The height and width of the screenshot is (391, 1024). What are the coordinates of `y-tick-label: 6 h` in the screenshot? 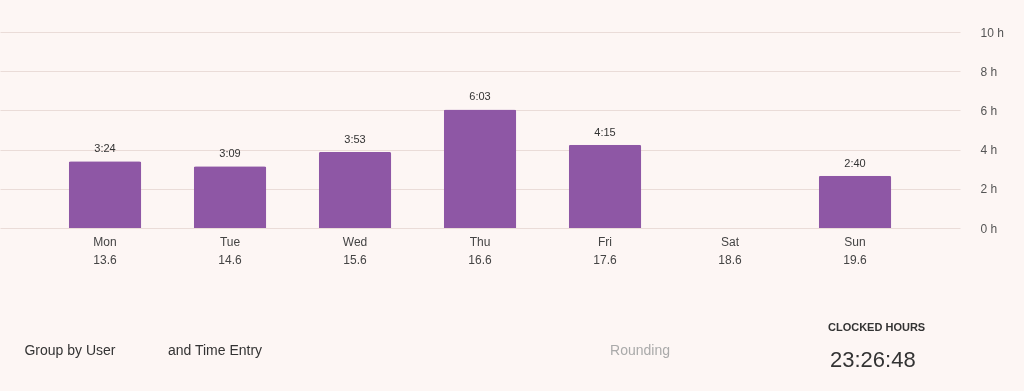 It's located at (989, 110).